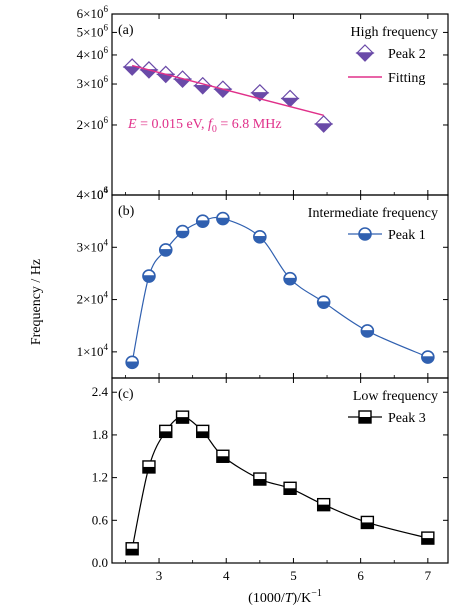 Image resolution: width=476 pixels, height=613 pixels. Describe the element at coordinates (100, 477) in the screenshot. I see `y-tick-label-c: 1.2` at that location.